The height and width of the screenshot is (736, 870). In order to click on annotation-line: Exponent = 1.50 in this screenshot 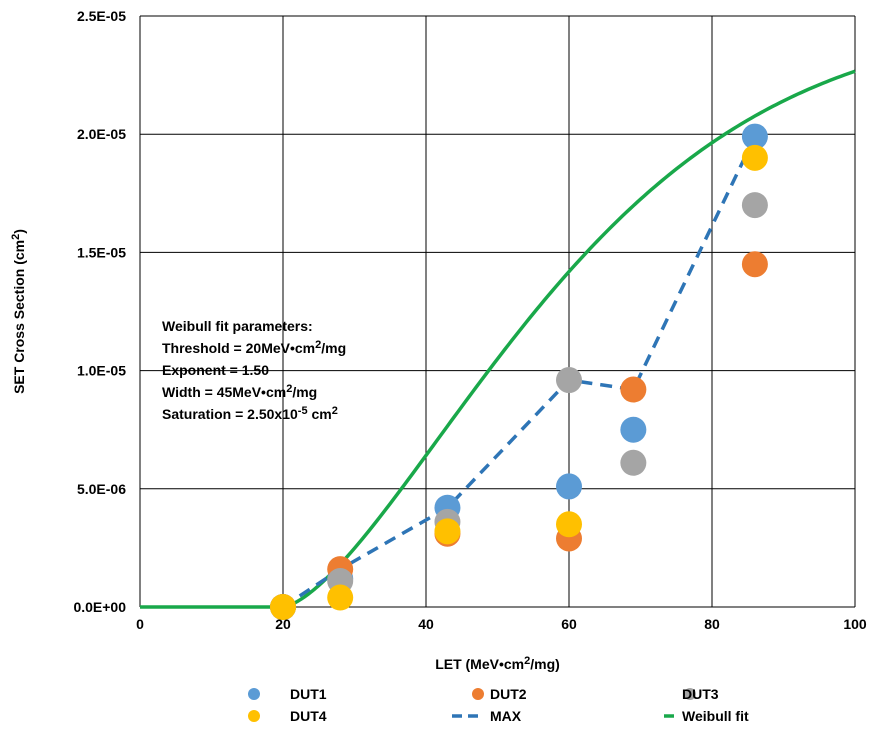, I will do `click(215, 370)`.